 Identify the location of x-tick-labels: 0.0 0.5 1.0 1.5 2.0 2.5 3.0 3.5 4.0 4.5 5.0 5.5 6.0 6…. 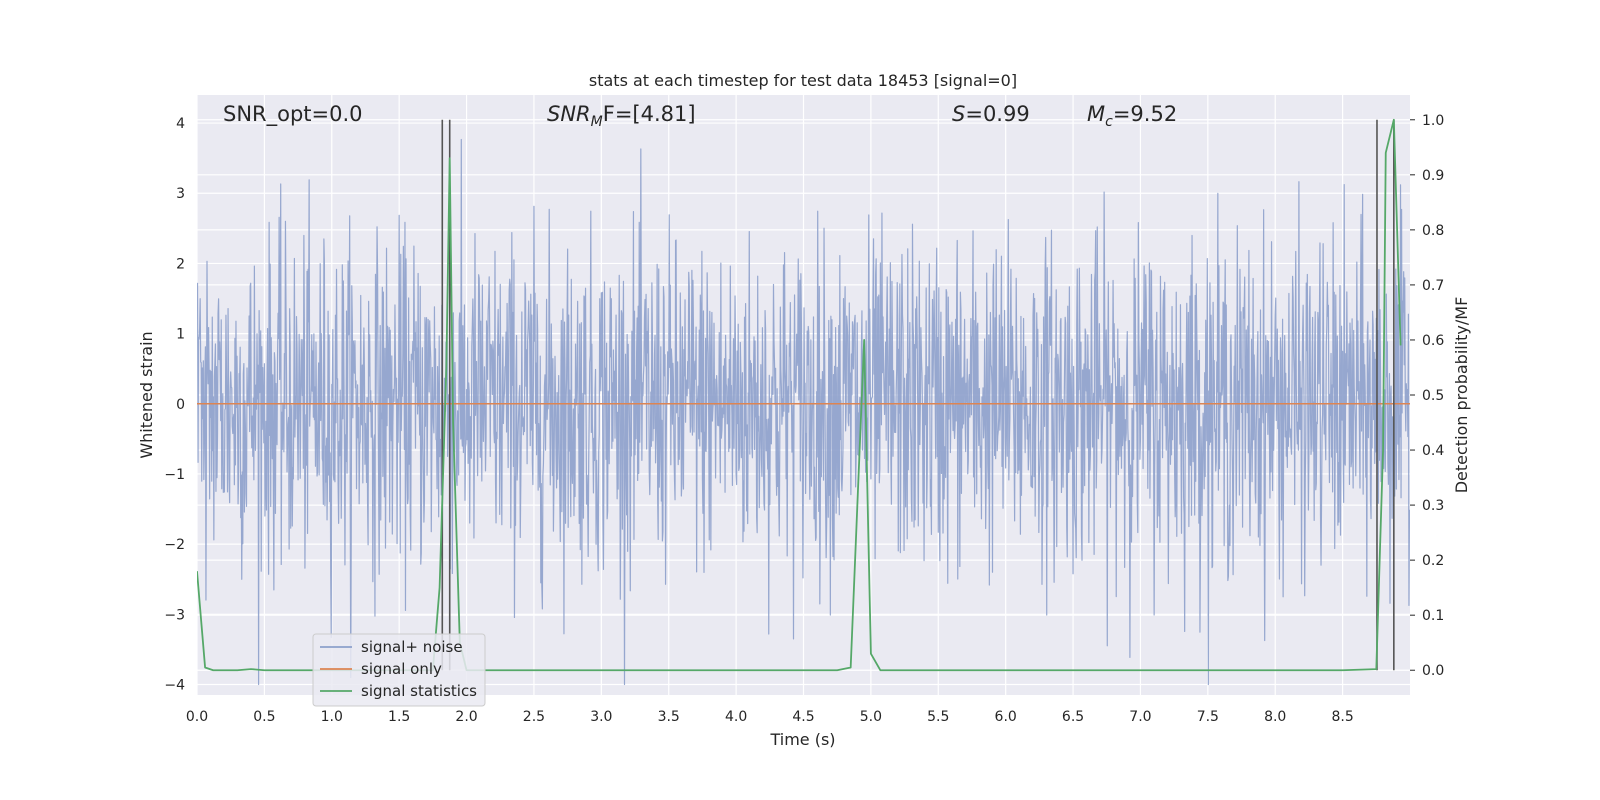
(770, 717).